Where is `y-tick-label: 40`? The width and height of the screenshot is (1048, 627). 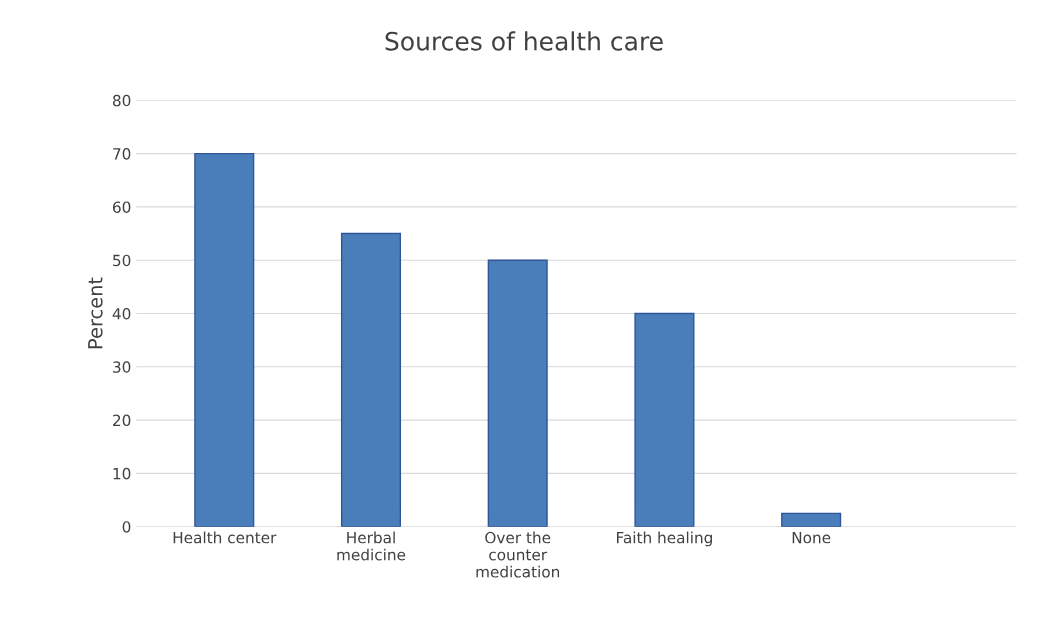
y-tick-label: 40 is located at coordinates (121, 313).